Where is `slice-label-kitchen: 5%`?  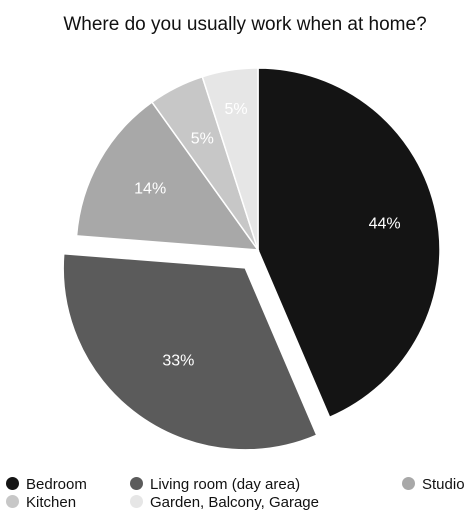
slice-label-kitchen: 5% is located at coordinates (202, 139).